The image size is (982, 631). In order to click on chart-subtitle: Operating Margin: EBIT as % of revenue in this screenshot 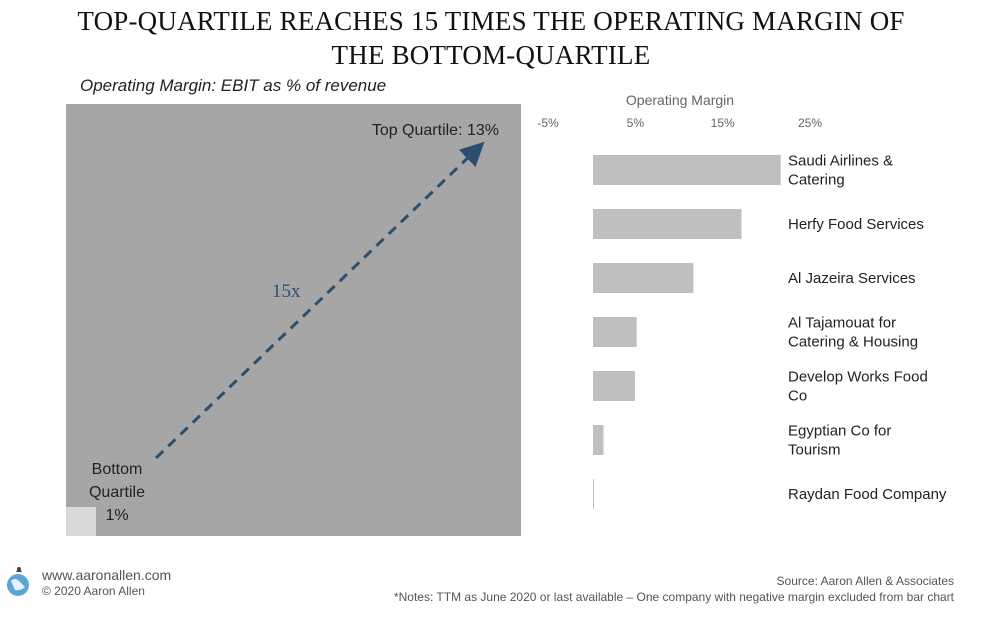, I will do `click(233, 85)`.